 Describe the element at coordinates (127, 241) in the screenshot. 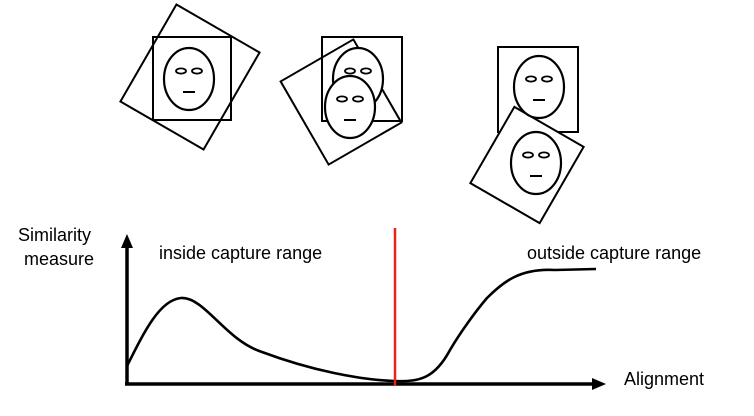

I see `y-axis-arrowhead` at that location.